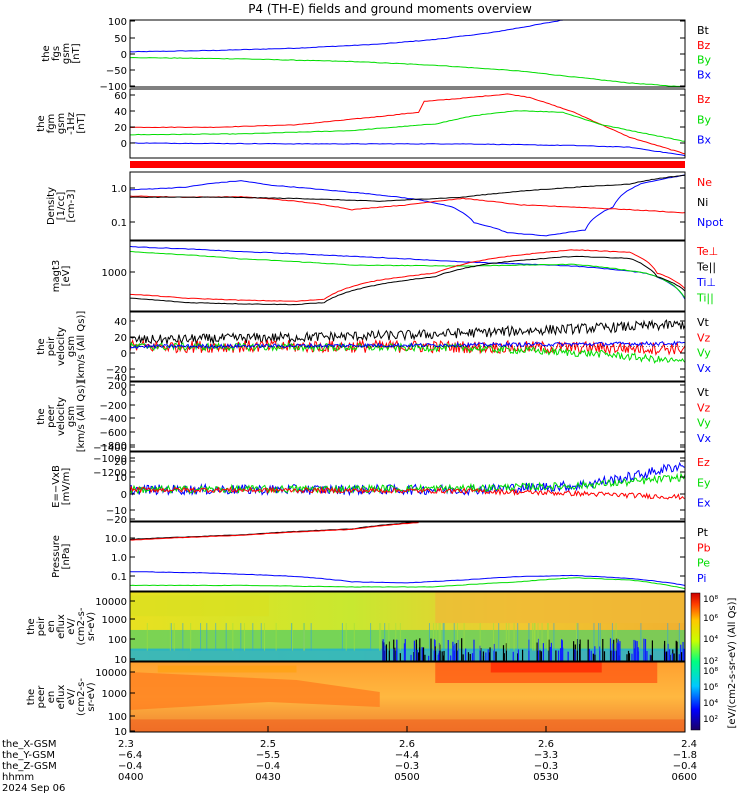  I want to click on ylabel-line: [km/s (All Qs)], so click(81, 417).